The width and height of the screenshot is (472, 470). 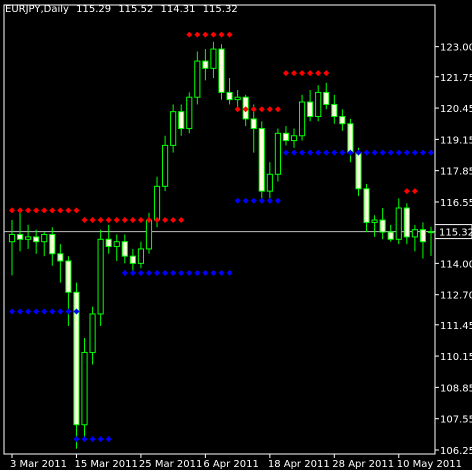 I want to click on y-tick-label: 112.70, so click(x=456, y=296).